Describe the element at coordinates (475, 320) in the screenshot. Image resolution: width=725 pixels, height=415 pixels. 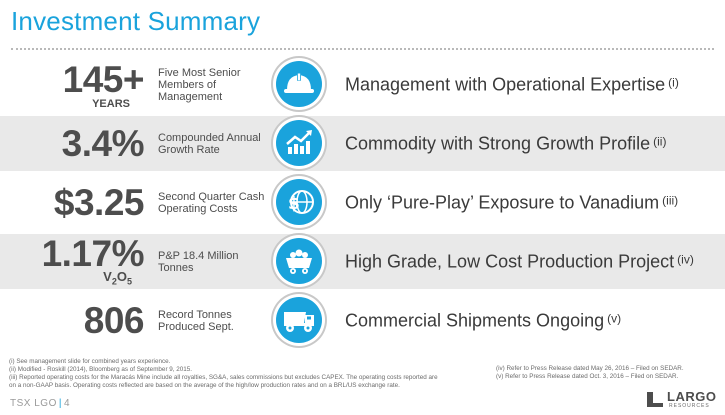
I see `headline-text: Commercial Shipments Ongoing` at that location.